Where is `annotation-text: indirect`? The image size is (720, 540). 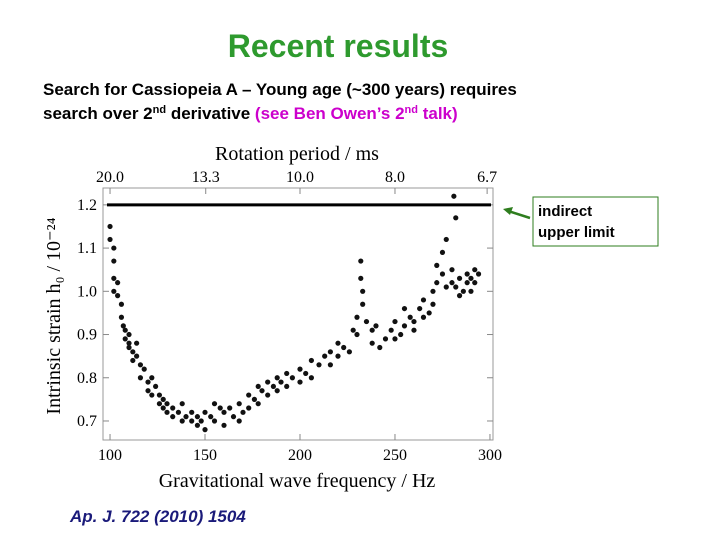
annotation-text: indirect is located at coordinates (565, 211).